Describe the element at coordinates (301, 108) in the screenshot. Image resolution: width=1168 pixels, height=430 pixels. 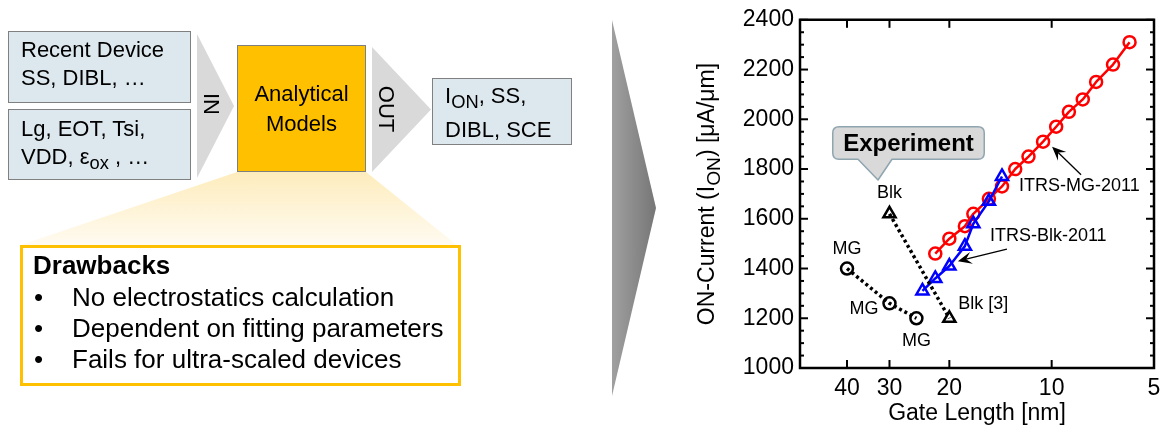
I see `text: Analytical Models` at that location.